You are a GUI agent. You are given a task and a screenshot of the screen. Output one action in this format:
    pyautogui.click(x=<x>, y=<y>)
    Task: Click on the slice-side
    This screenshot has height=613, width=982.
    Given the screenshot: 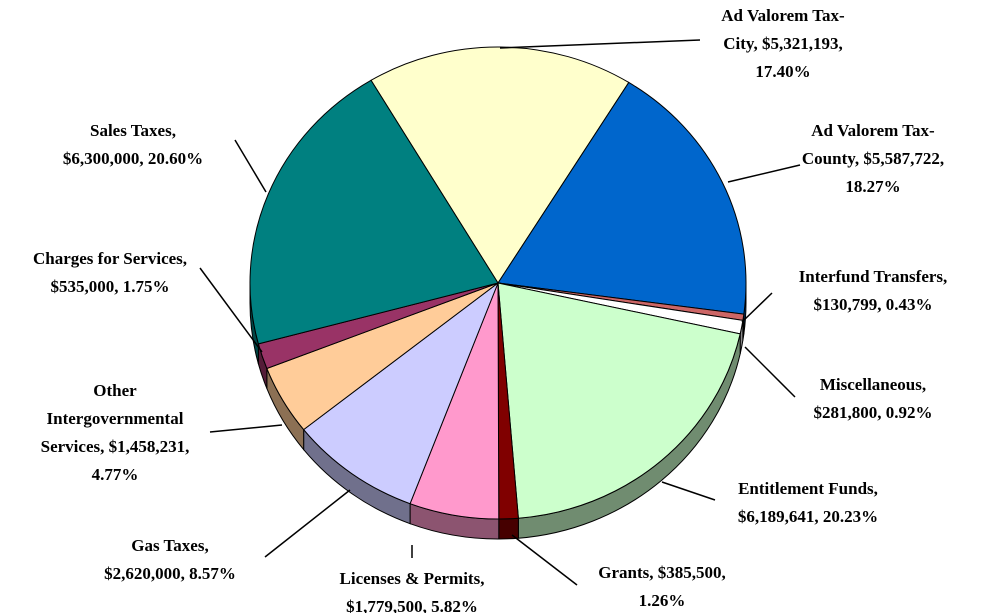 What is the action you would take?
    pyautogui.click(x=508, y=528)
    